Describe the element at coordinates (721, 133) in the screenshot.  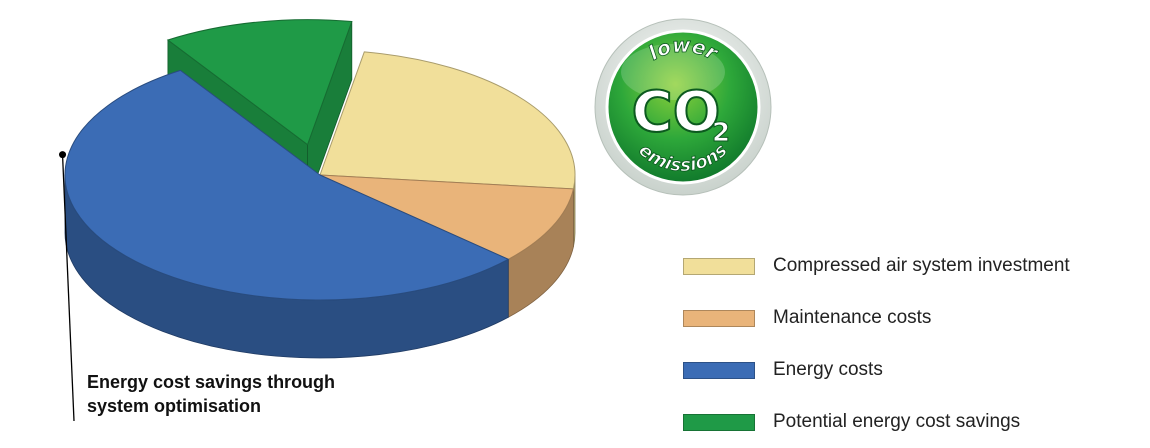
I see `badge-subscript: 2` at that location.